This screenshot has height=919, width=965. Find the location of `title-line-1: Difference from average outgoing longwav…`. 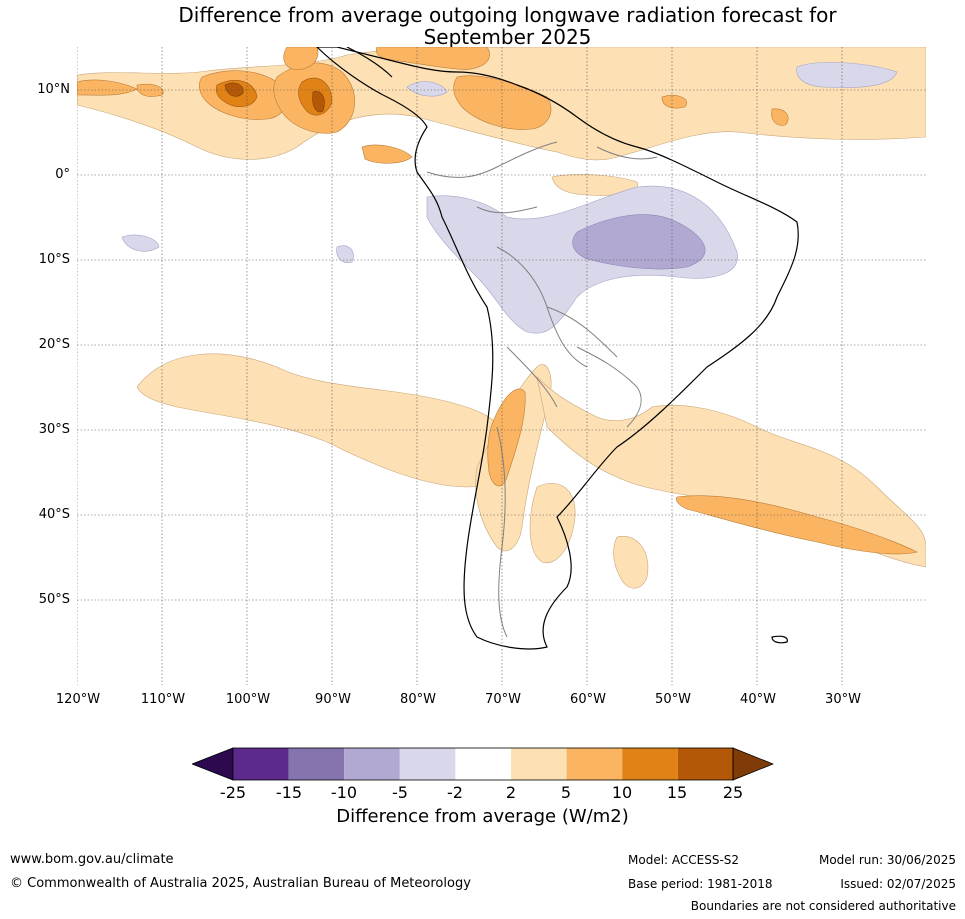

title-line-1: Difference from average outgoing longwav… is located at coordinates (507, 15).